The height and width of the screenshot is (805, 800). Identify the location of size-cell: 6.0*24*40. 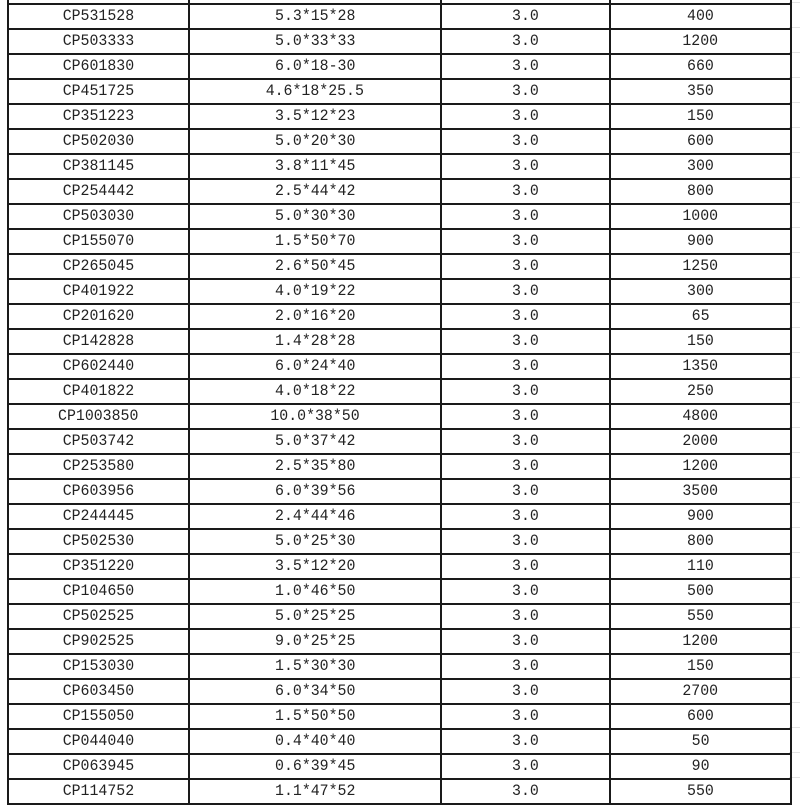
(315, 366).